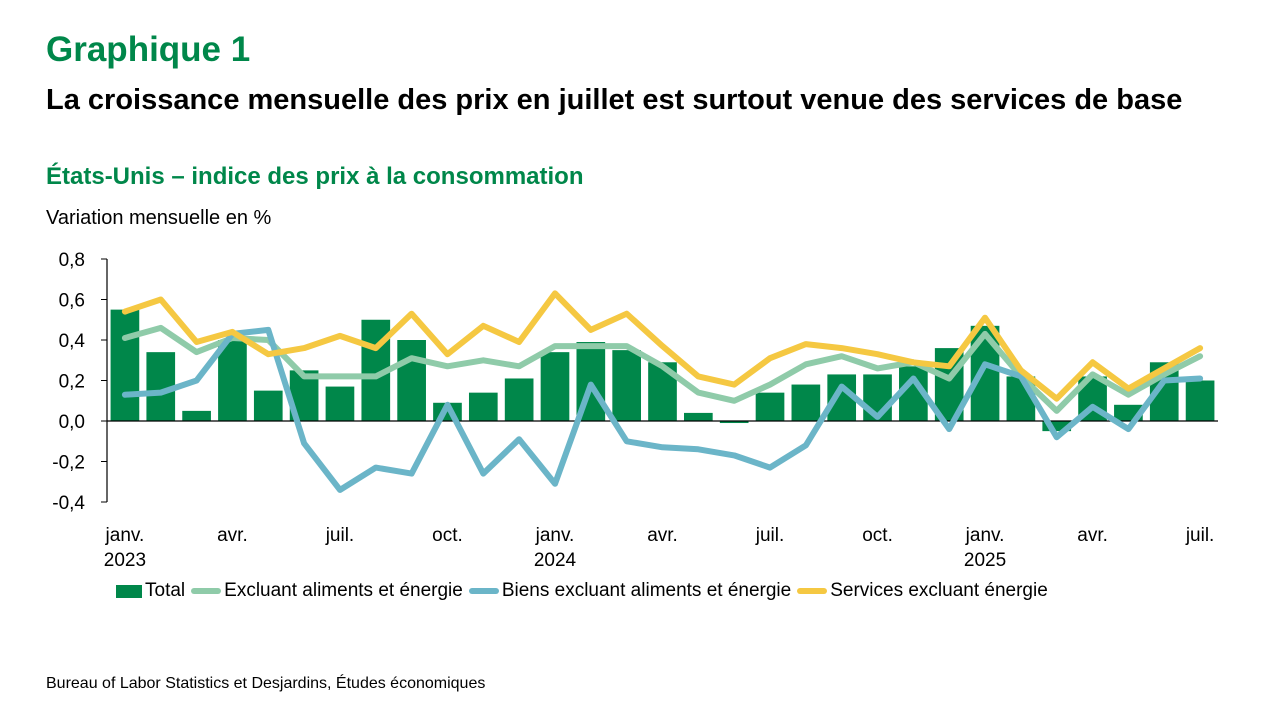  I want to click on y-ticks-group: 0,8 0,6 0,4 0,2 0,0 -0,2 -0,4, so click(79, 382).